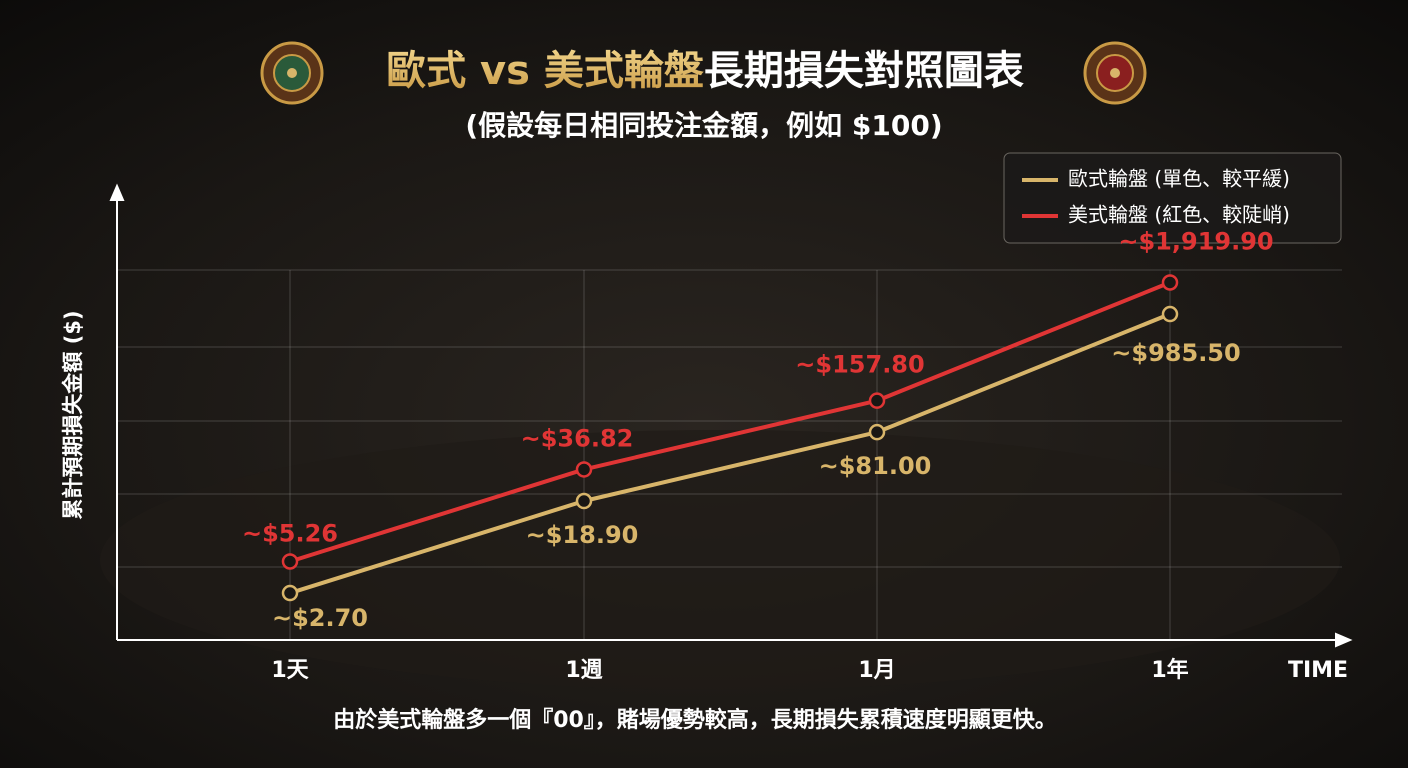 The width and height of the screenshot is (1408, 768). What do you see at coordinates (545, 71) in the screenshot?
I see `title-part: 歐式 vs 美式輪盤` at bounding box center [545, 71].